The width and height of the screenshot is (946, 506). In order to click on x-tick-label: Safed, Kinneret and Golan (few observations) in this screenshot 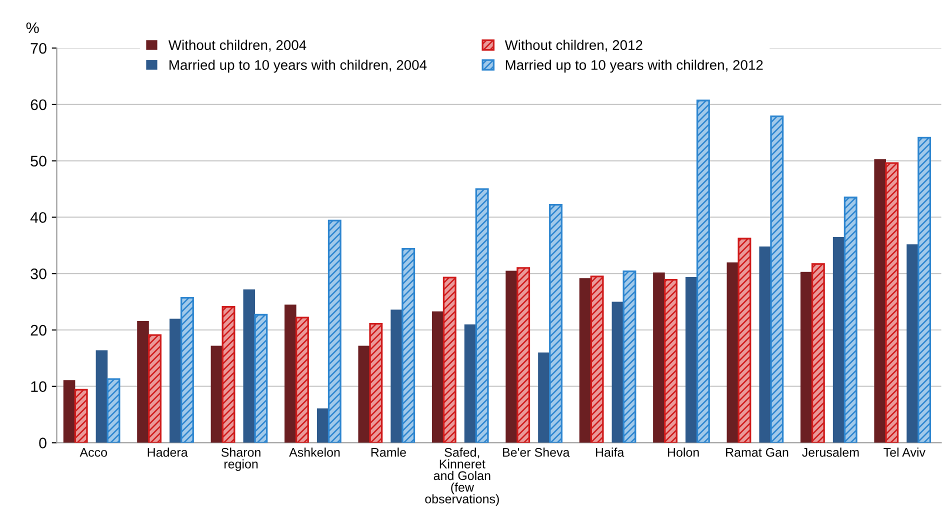, I will do `click(462, 477)`.